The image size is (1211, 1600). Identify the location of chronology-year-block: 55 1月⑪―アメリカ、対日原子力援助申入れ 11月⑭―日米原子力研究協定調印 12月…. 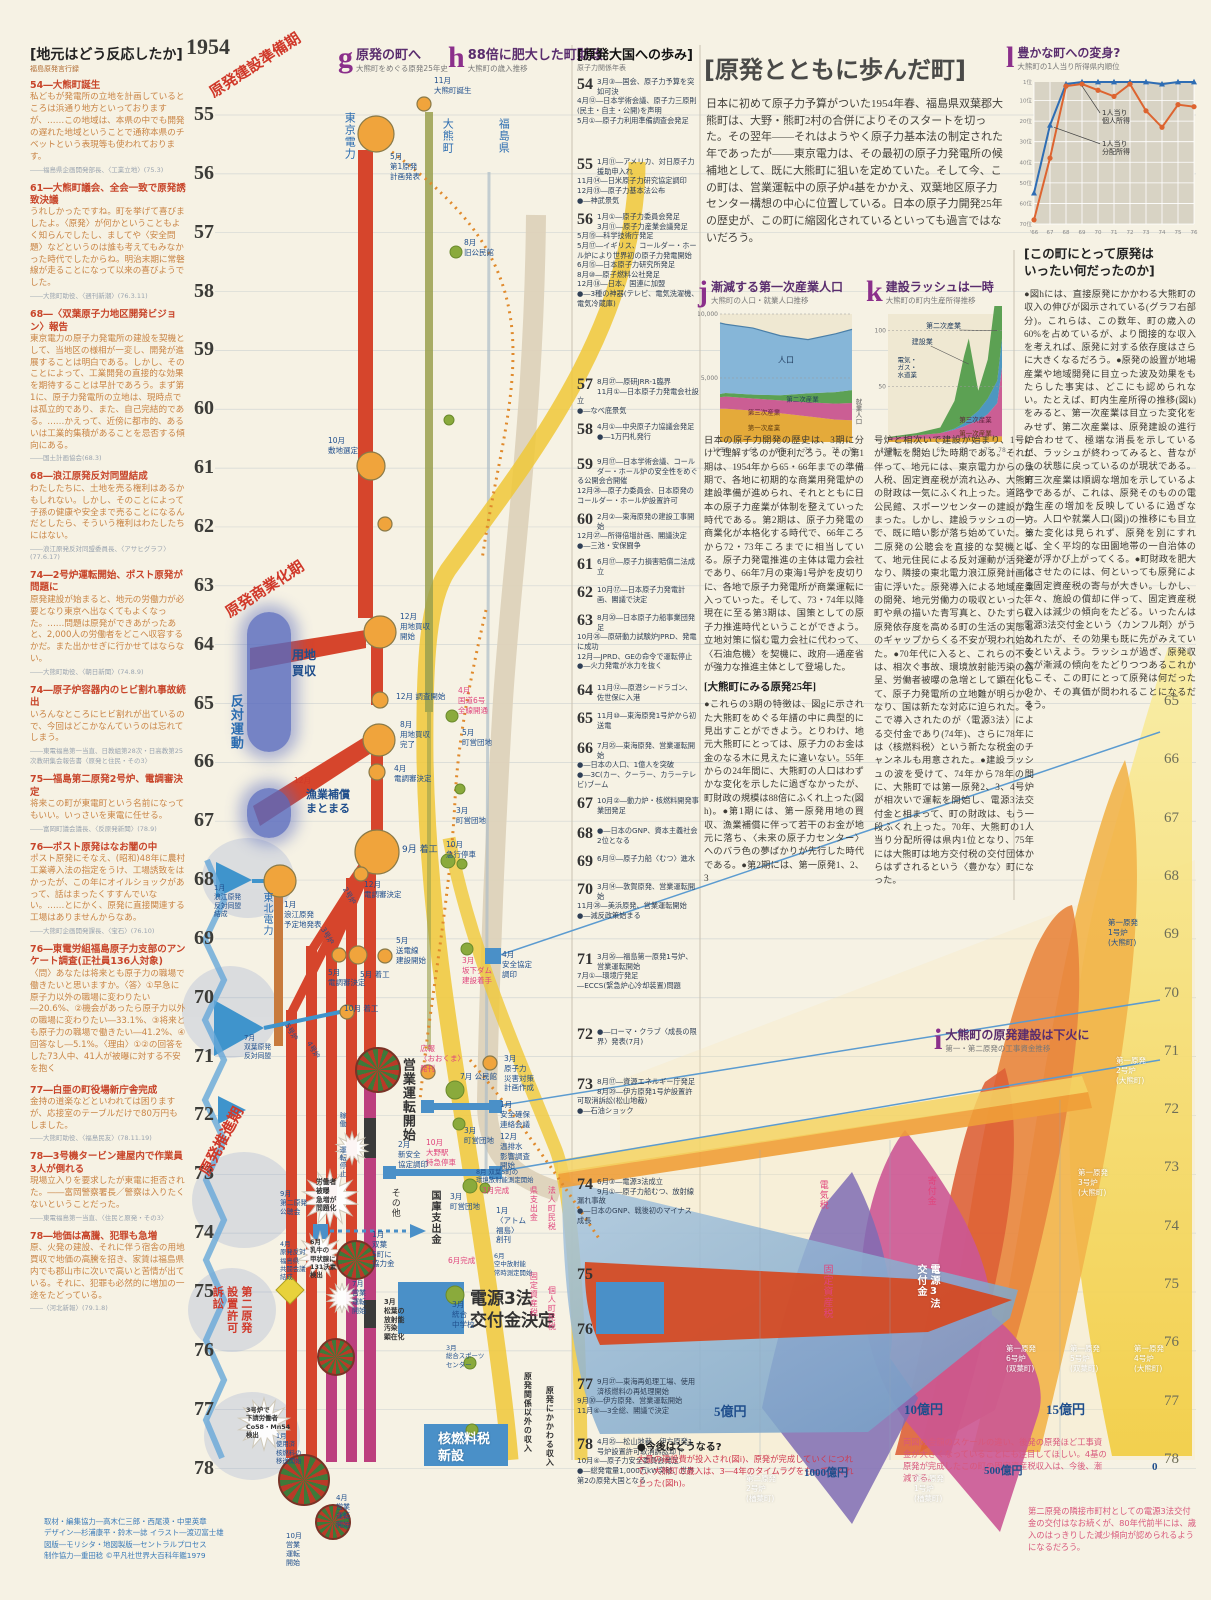
(638, 184).